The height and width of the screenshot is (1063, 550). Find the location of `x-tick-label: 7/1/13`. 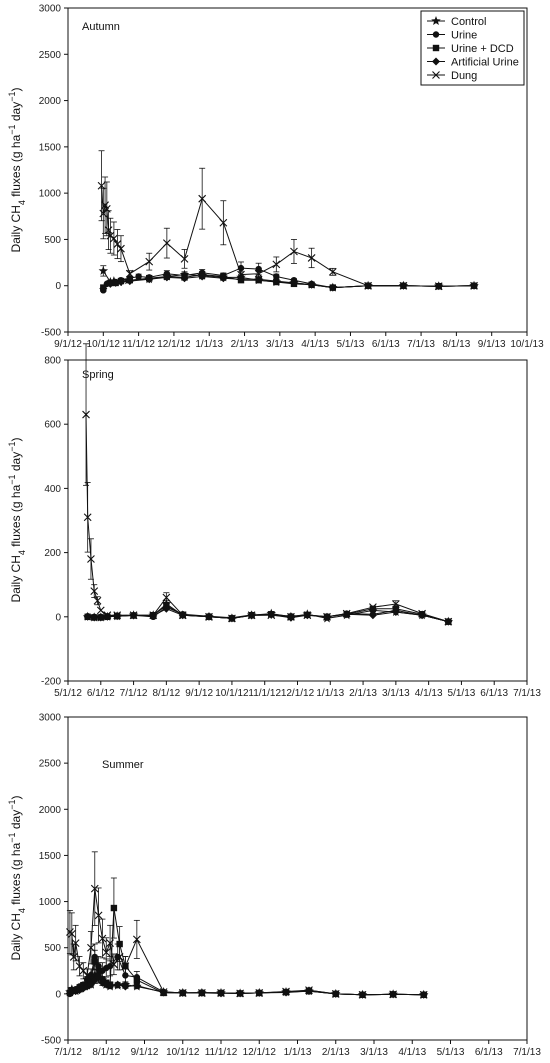

x-tick-label: 7/1/13 is located at coordinates (527, 1052).